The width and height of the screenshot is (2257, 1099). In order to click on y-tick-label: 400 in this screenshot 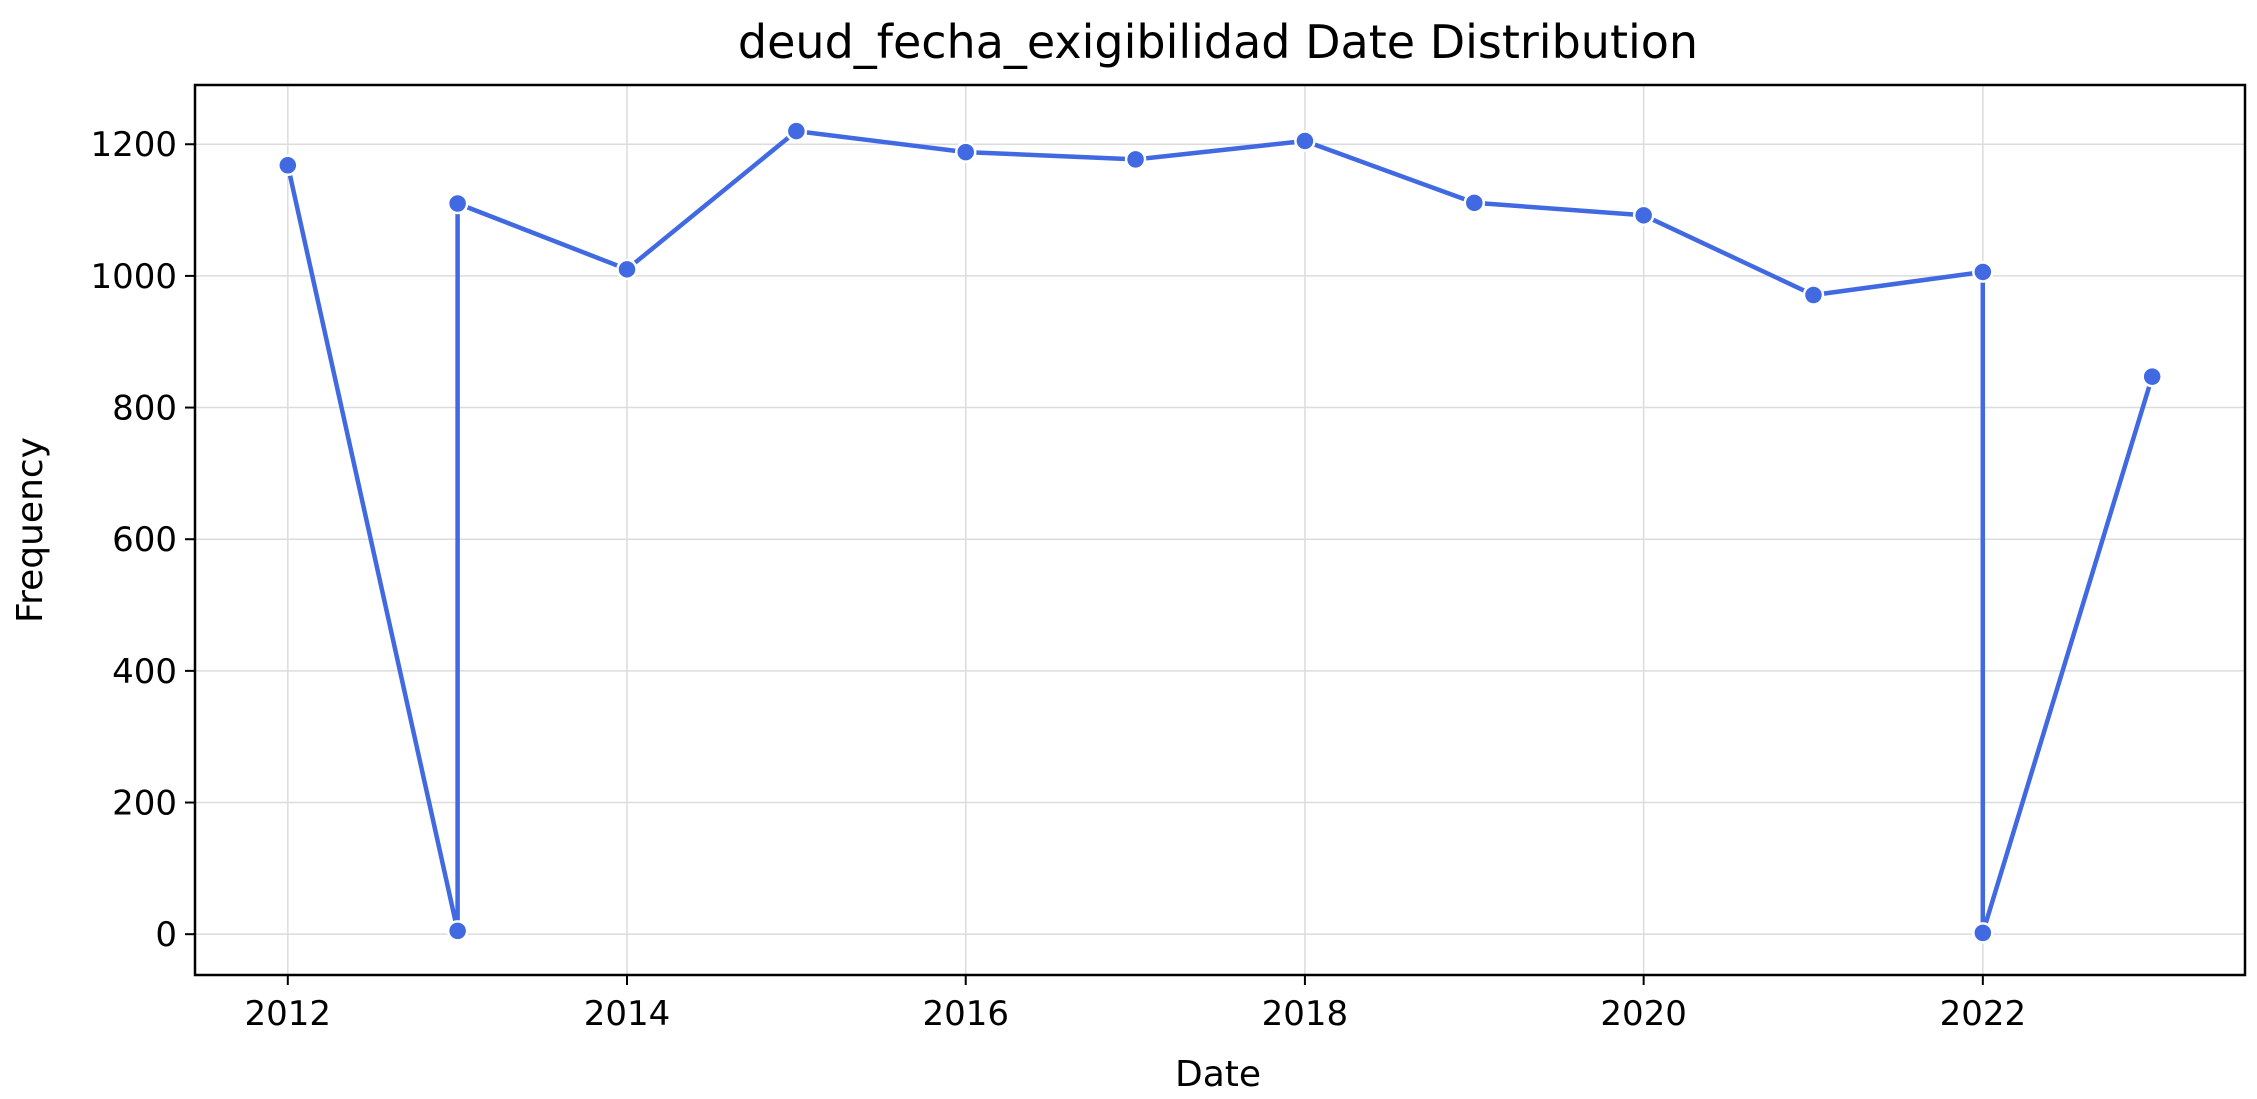, I will do `click(144, 672)`.